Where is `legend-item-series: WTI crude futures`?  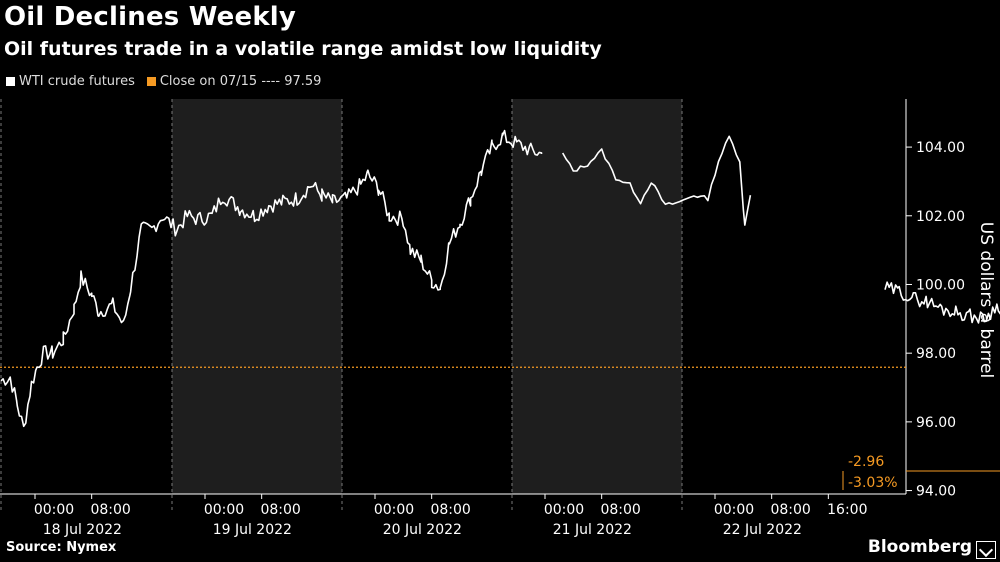 legend-item-series: WTI crude futures is located at coordinates (70, 81).